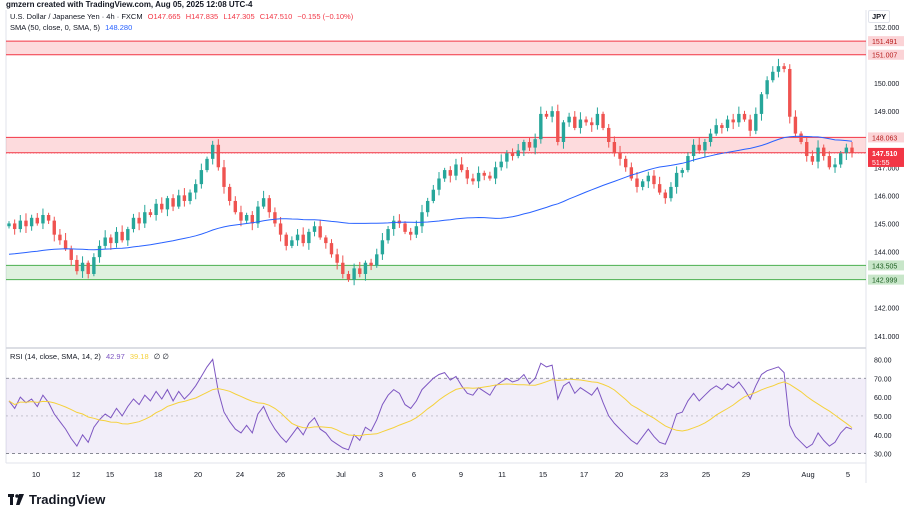  I want to click on price-tick-label: 141.000, so click(886, 337).